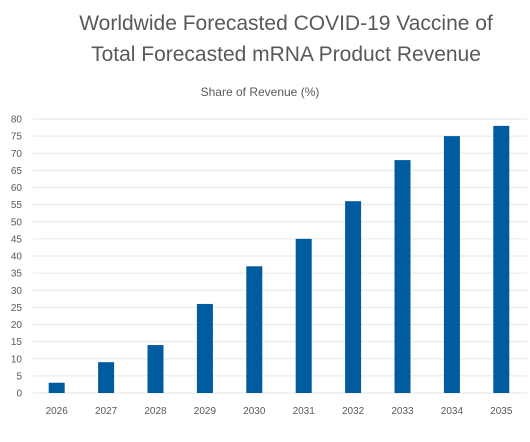 This screenshot has width=530, height=442. I want to click on y-tick-label: 15, so click(17, 342).